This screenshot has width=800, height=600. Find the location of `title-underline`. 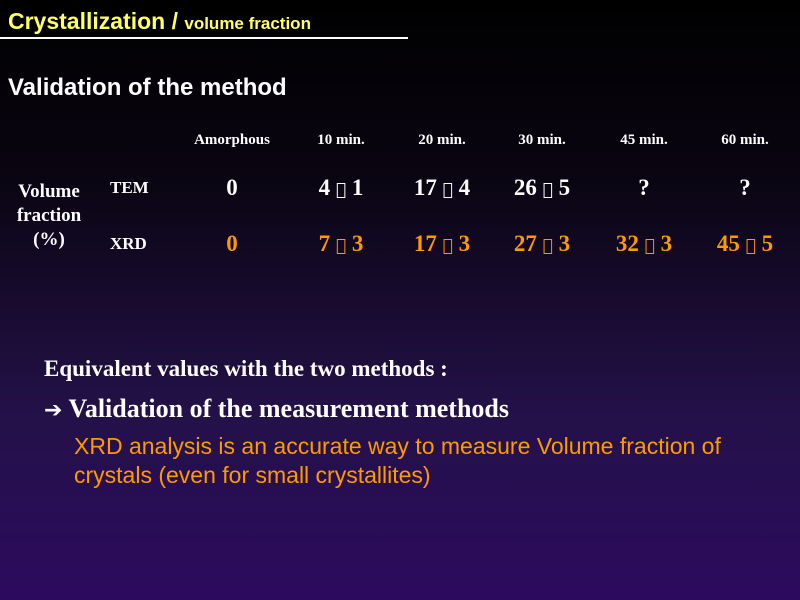

title-underline is located at coordinates (204, 38).